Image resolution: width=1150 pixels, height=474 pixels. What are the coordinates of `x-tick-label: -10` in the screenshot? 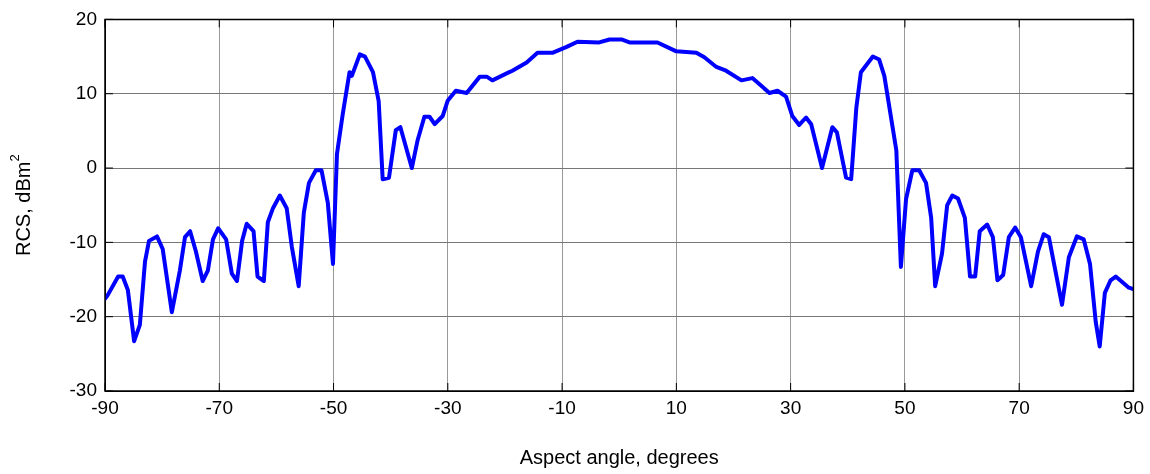 It's located at (562, 407).